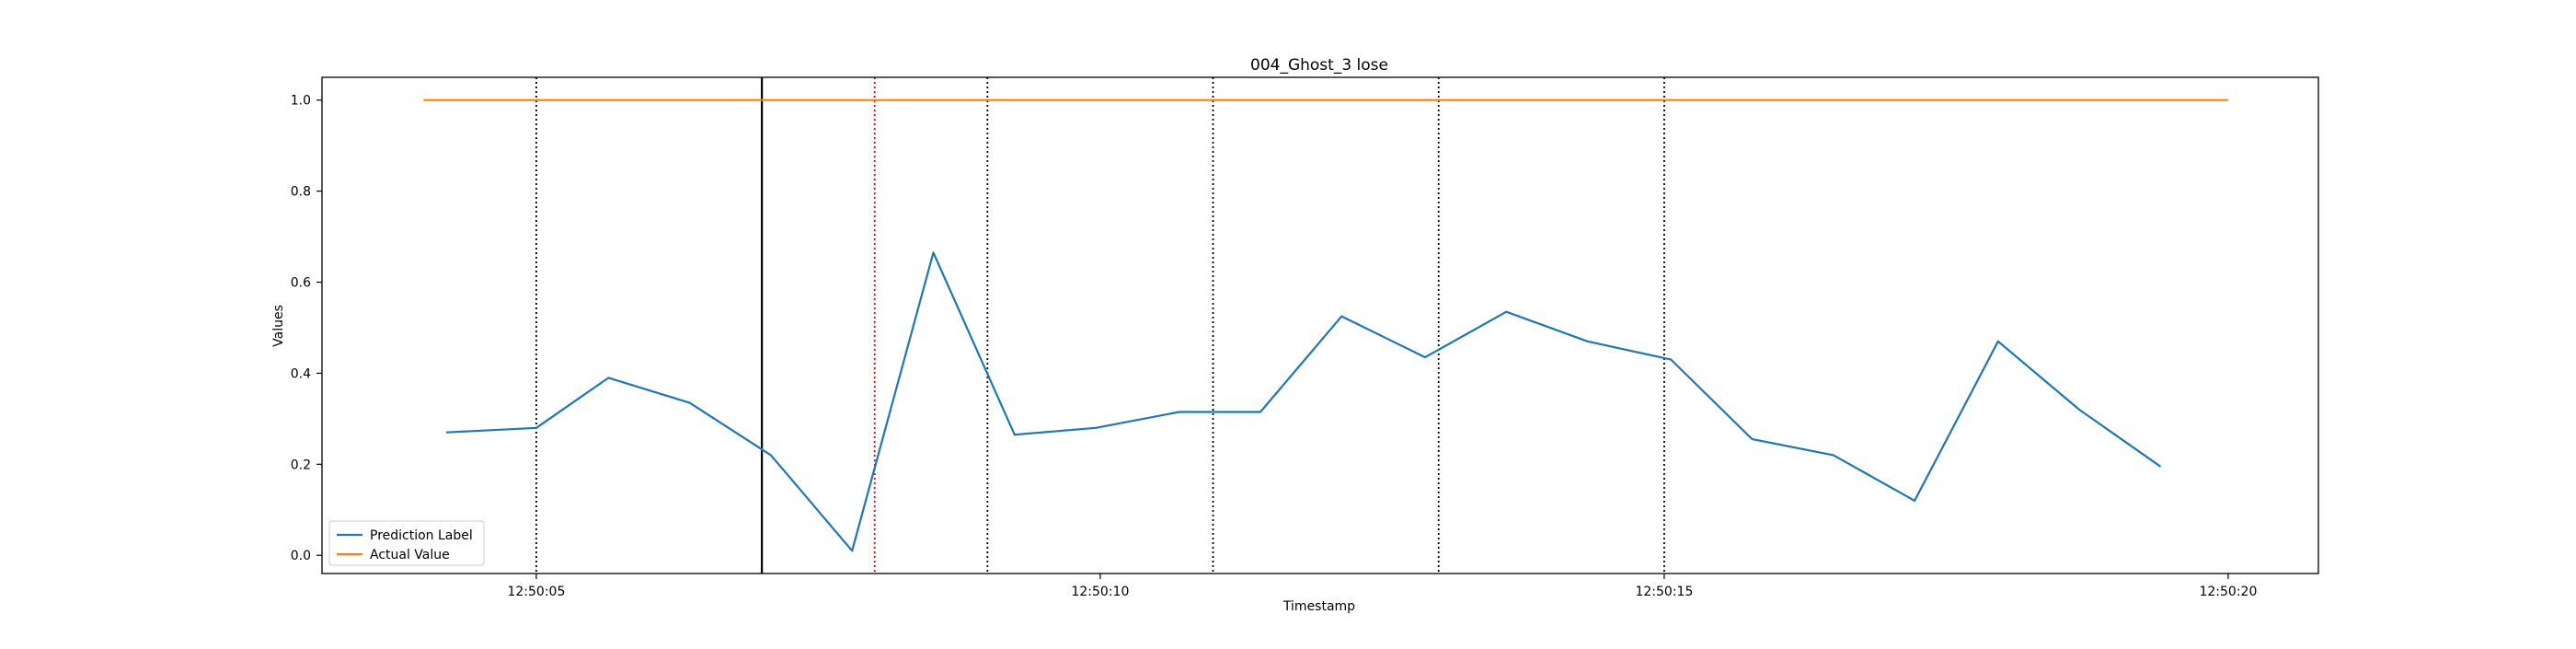 Image resolution: width=2576 pixels, height=649 pixels. I want to click on legend-entry-label: Prediction Label, so click(421, 535).